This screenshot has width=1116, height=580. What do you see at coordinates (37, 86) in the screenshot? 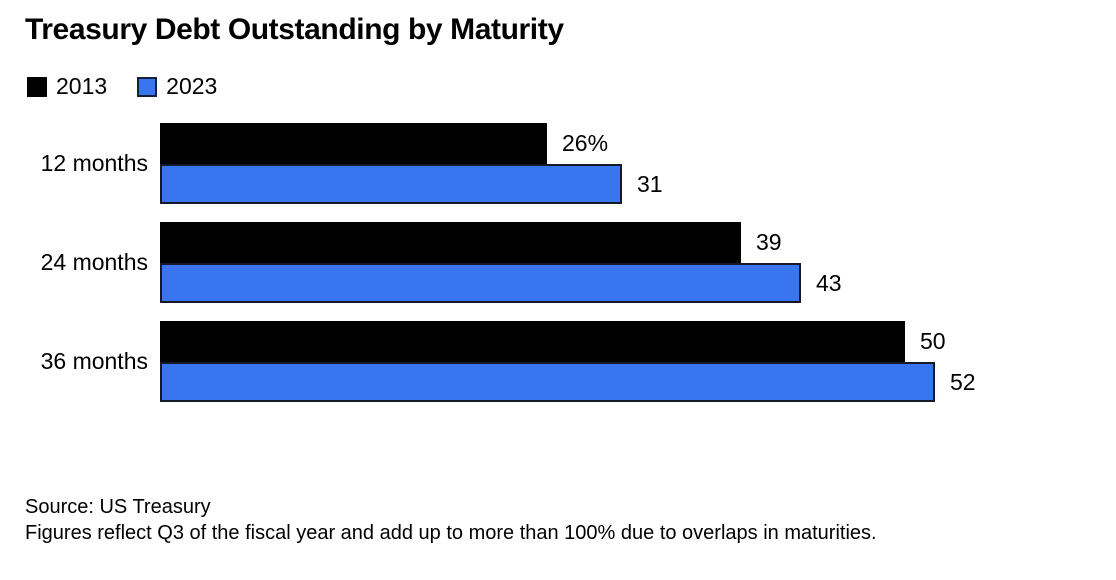
I see `legend-swatch-2013` at bounding box center [37, 86].